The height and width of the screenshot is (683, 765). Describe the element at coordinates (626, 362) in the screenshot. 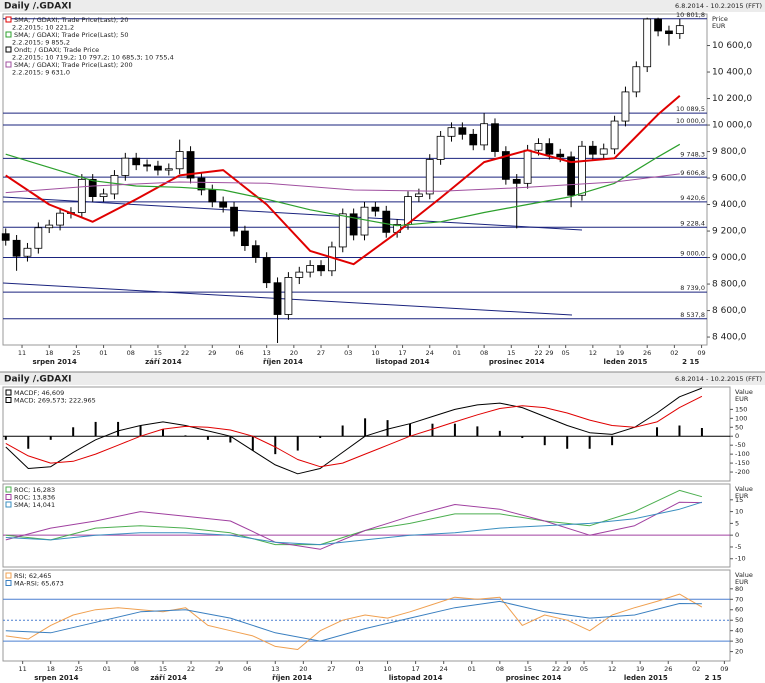

I see `month-label: leden 2015` at that location.